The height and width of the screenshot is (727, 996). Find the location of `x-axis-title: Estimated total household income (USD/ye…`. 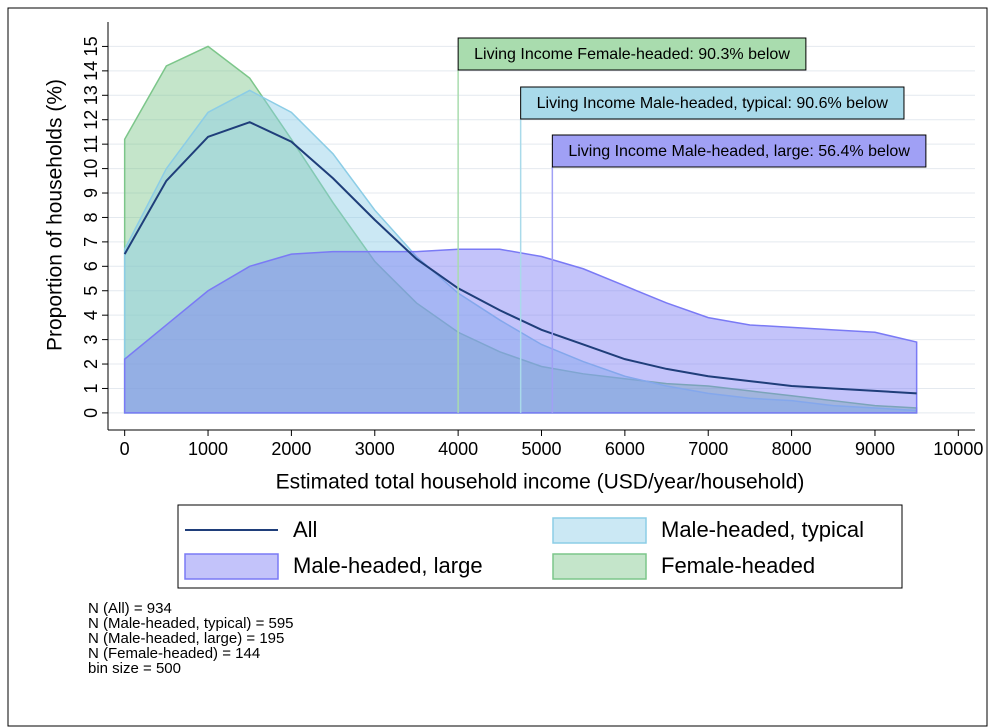

x-axis-title: Estimated total household income (USD/ye… is located at coordinates (540, 482).